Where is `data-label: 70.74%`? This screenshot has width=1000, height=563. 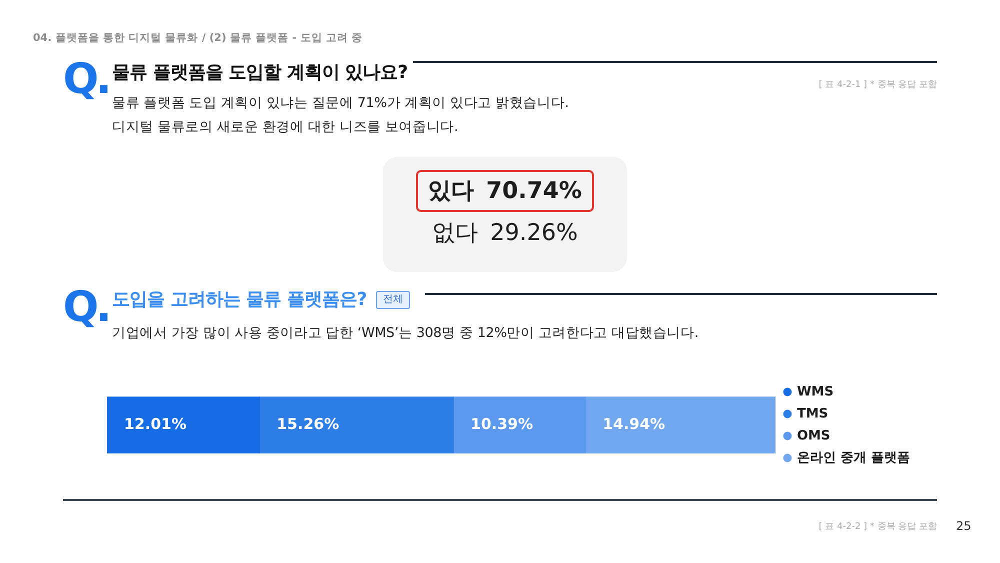 data-label: 70.74% is located at coordinates (534, 191).